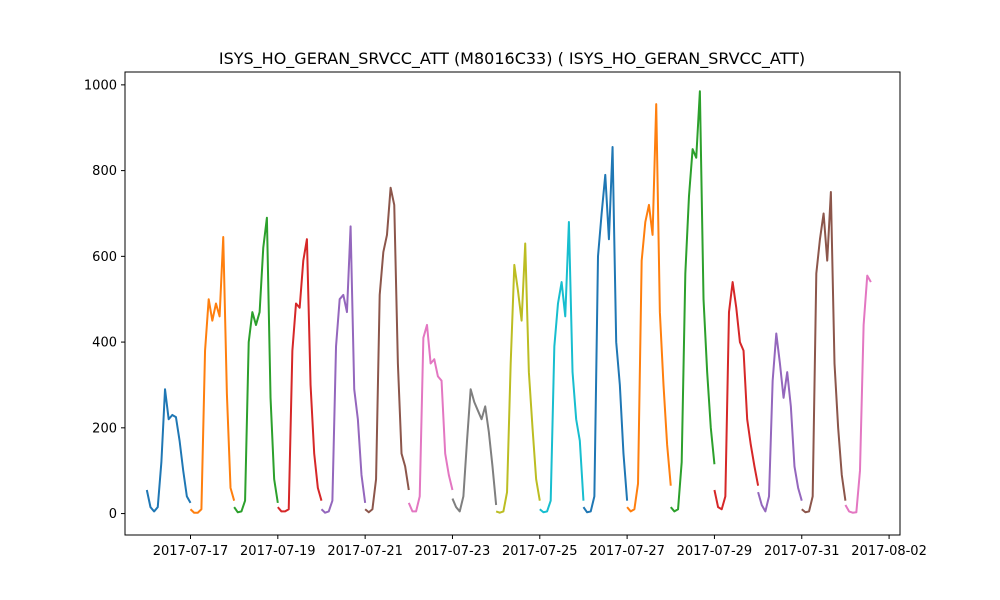  I want to click on y-tick-label: 800, so click(104, 171).